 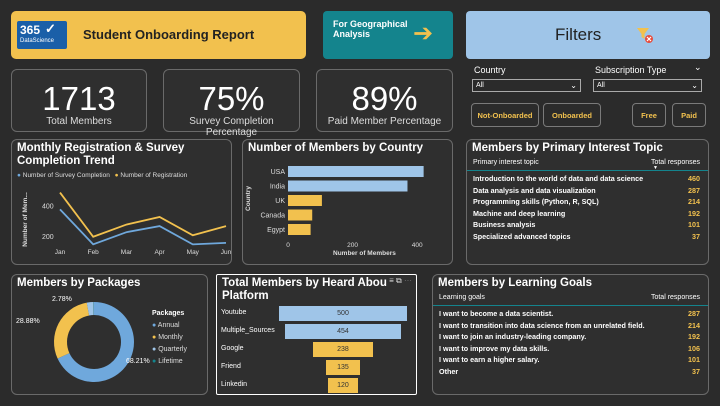 I want to click on topic-value: 460, so click(x=694, y=178).